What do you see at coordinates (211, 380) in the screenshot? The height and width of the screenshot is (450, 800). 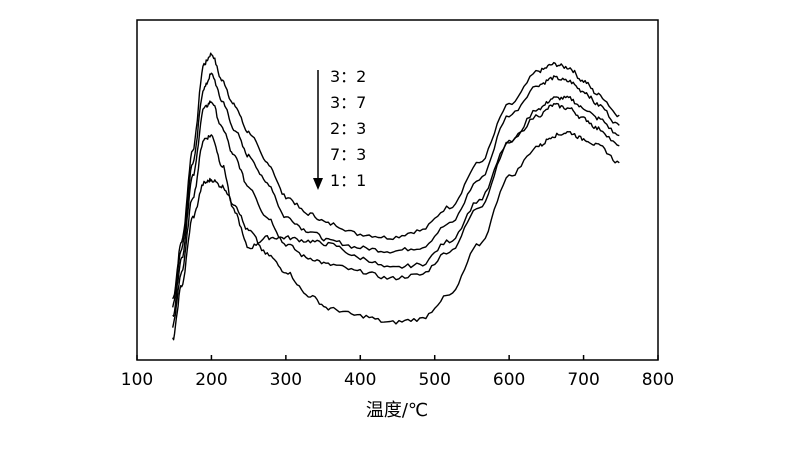 I see `x-tick-label: 200` at bounding box center [211, 380].